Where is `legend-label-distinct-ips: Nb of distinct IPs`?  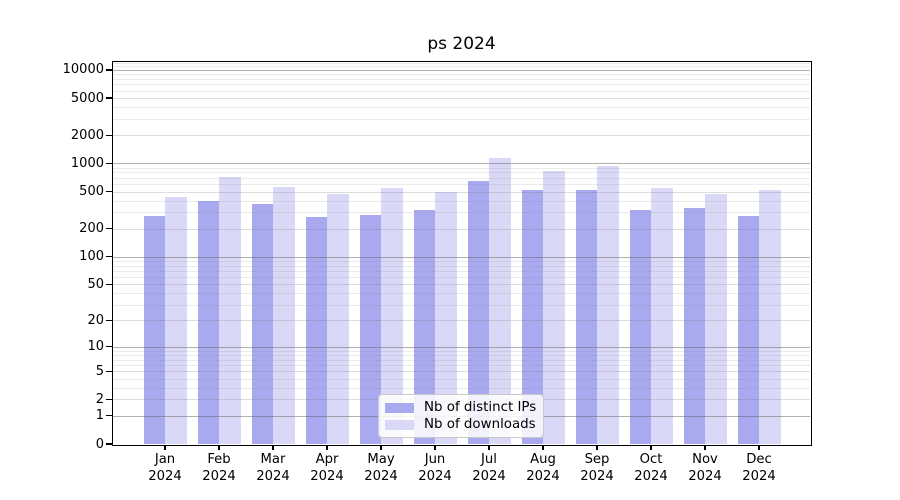
legend-label-distinct-ips: Nb of distinct IPs is located at coordinates (480, 407).